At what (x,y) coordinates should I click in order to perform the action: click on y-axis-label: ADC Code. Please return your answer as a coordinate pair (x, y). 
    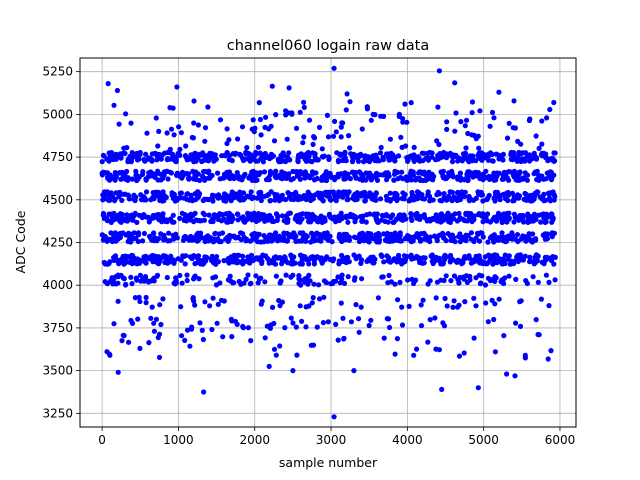
    Looking at the image, I should click on (20, 241).